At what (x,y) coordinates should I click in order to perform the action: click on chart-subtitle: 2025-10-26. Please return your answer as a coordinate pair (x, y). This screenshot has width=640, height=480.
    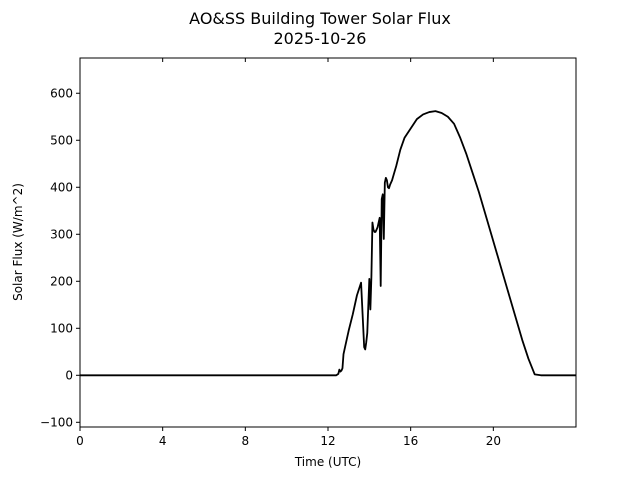
    Looking at the image, I should click on (320, 38).